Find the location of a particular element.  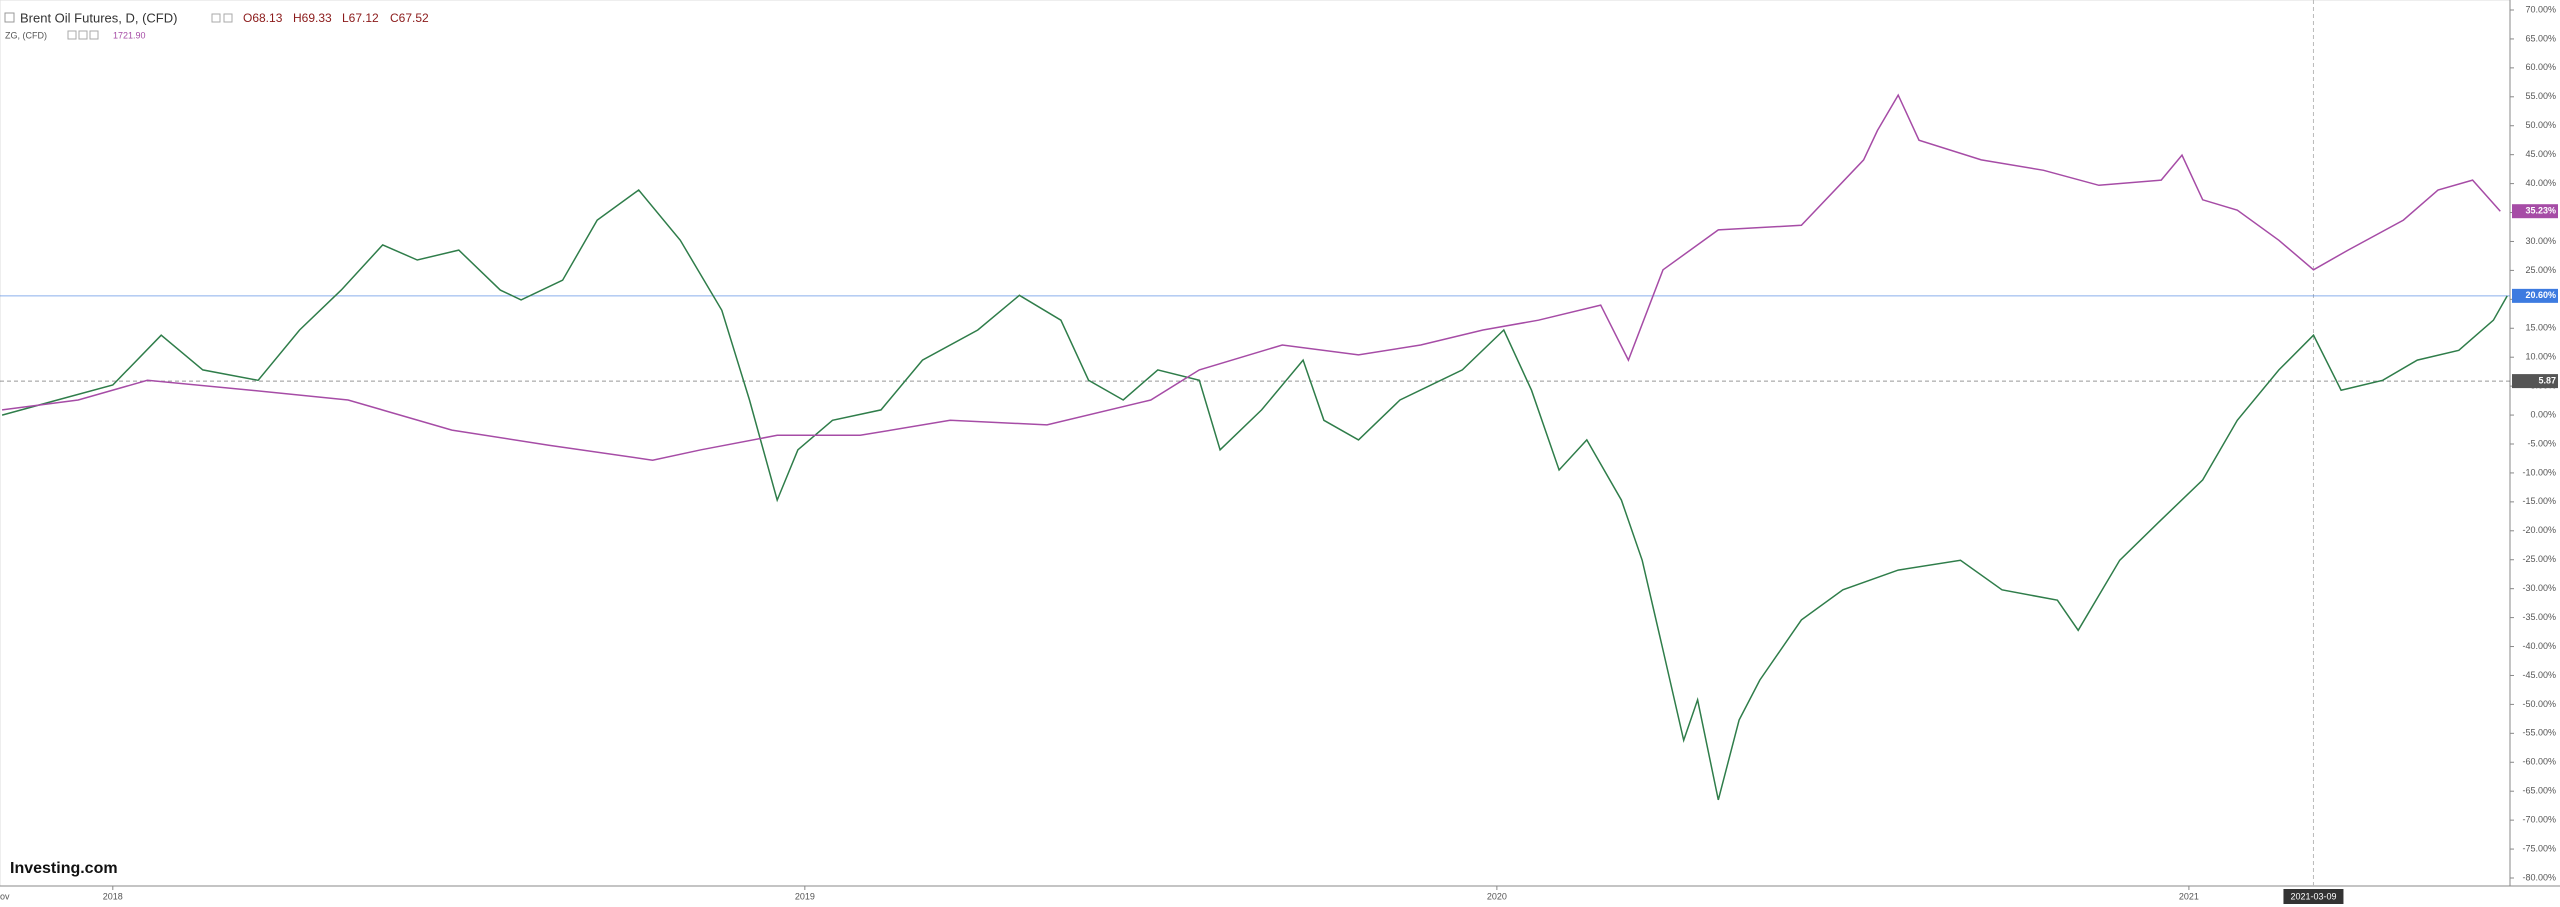

price-label: 20.60% is located at coordinates (2540, 295).